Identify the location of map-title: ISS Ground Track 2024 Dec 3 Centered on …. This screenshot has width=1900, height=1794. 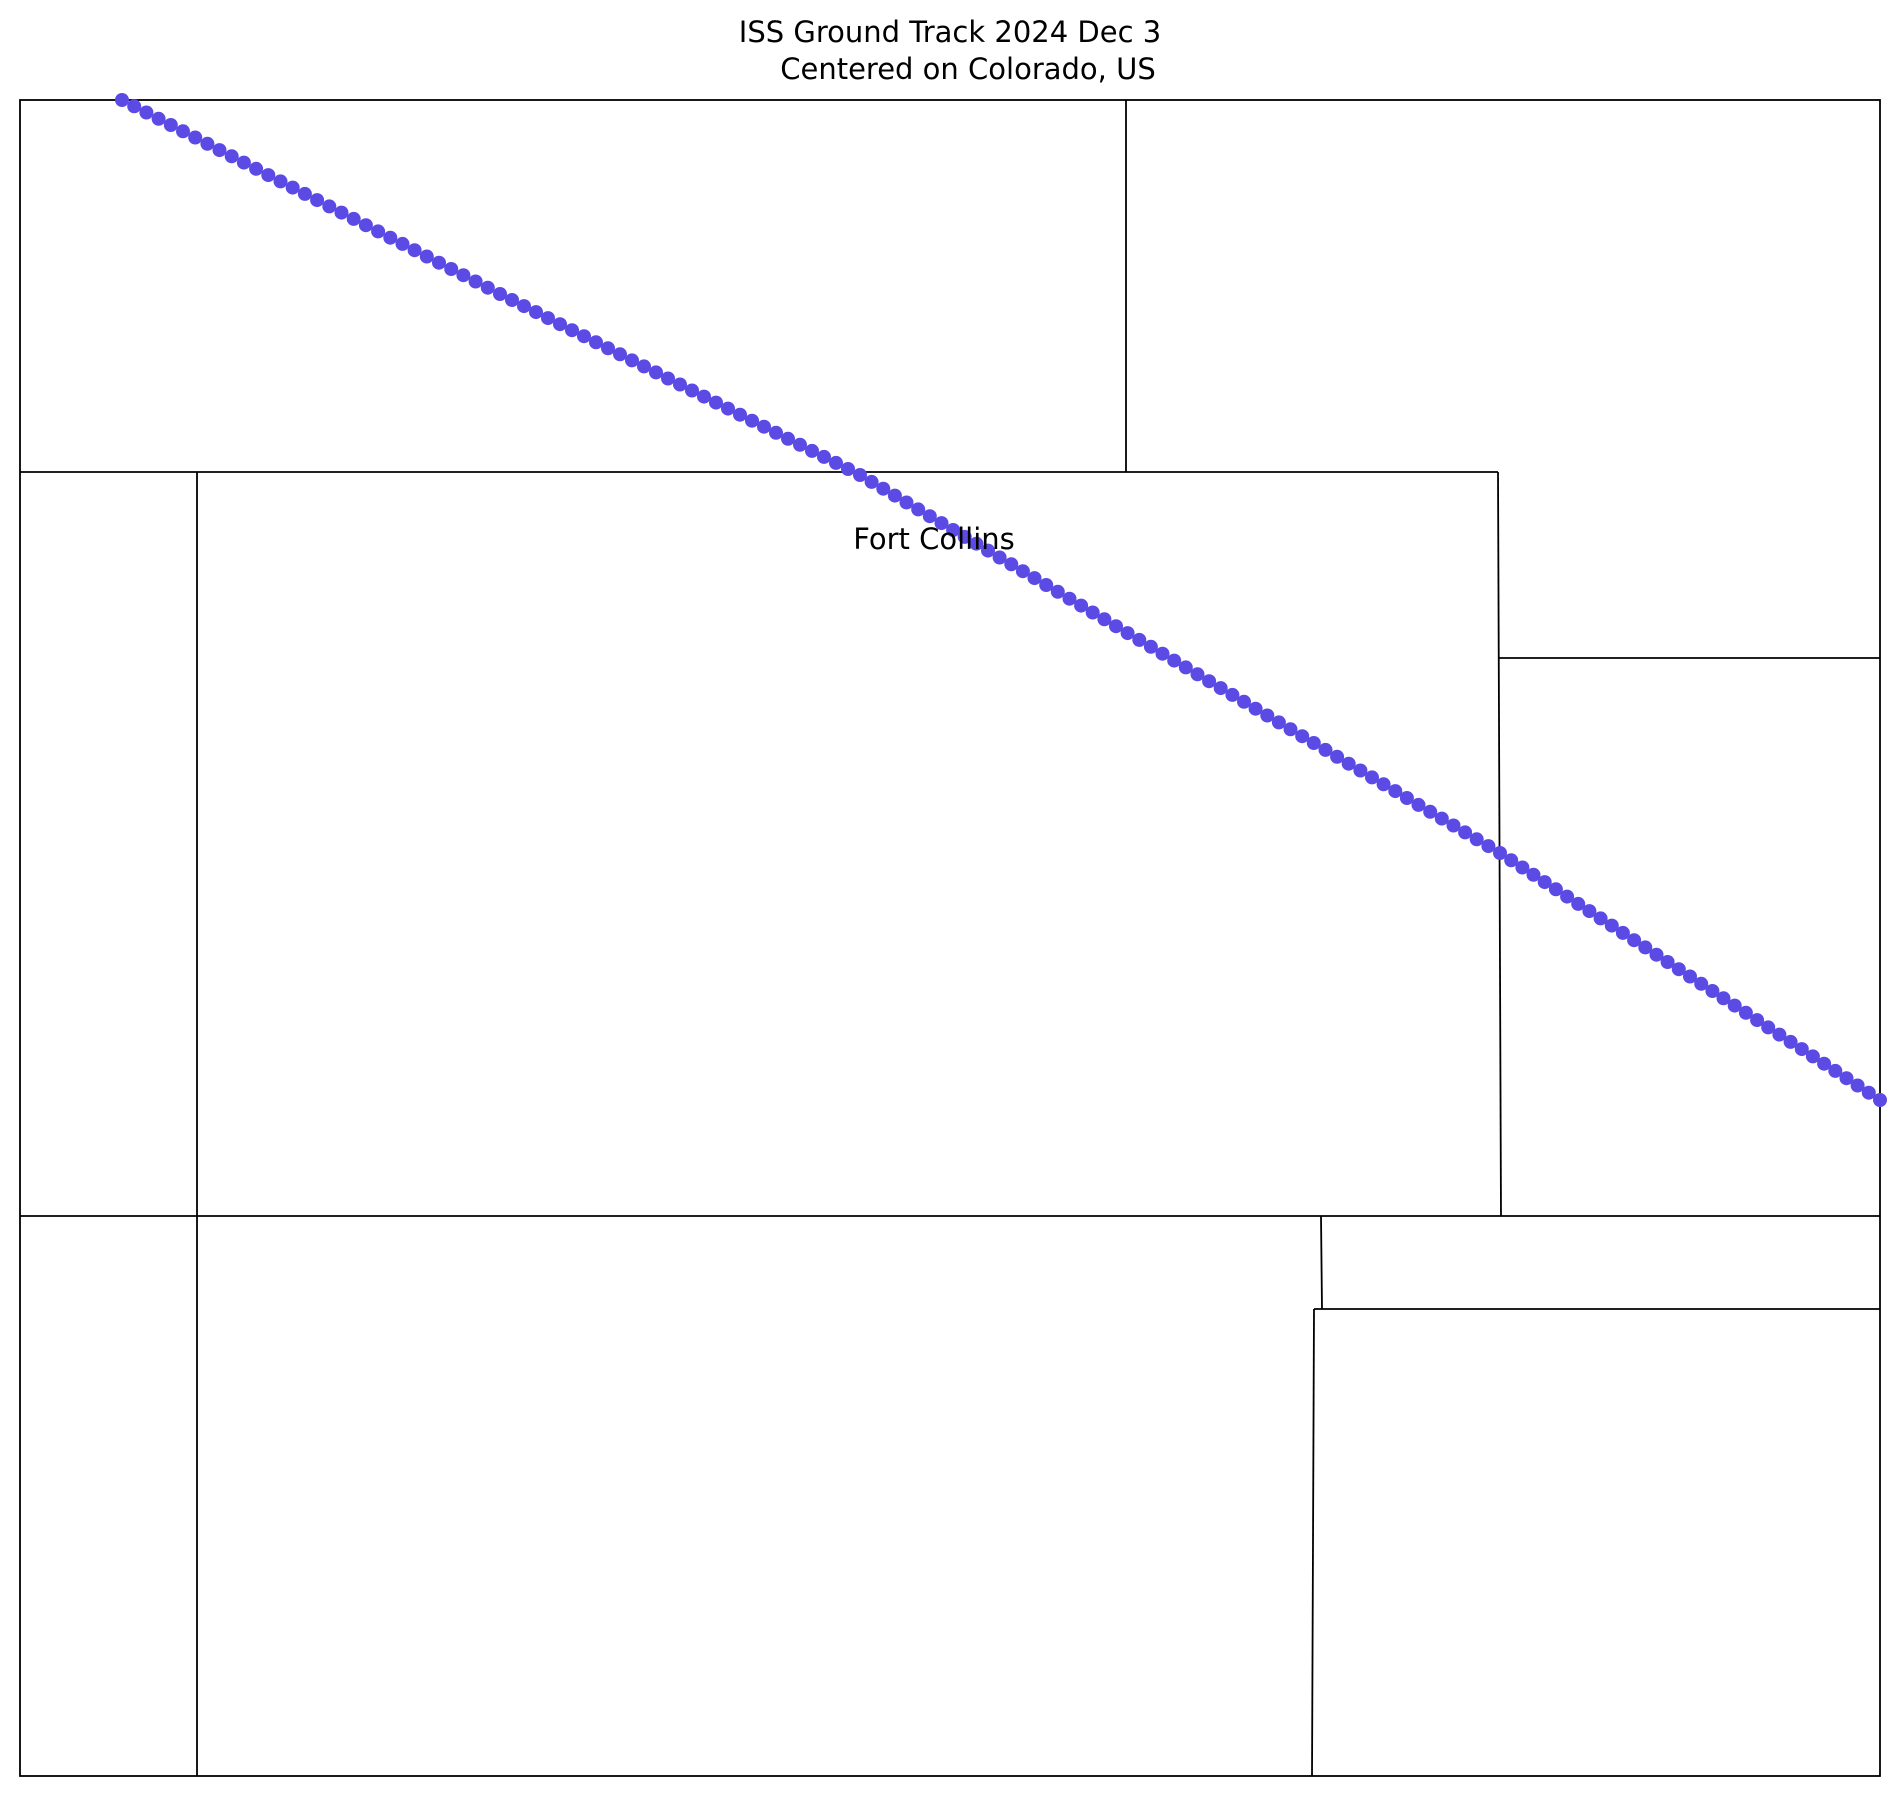
(950, 51).